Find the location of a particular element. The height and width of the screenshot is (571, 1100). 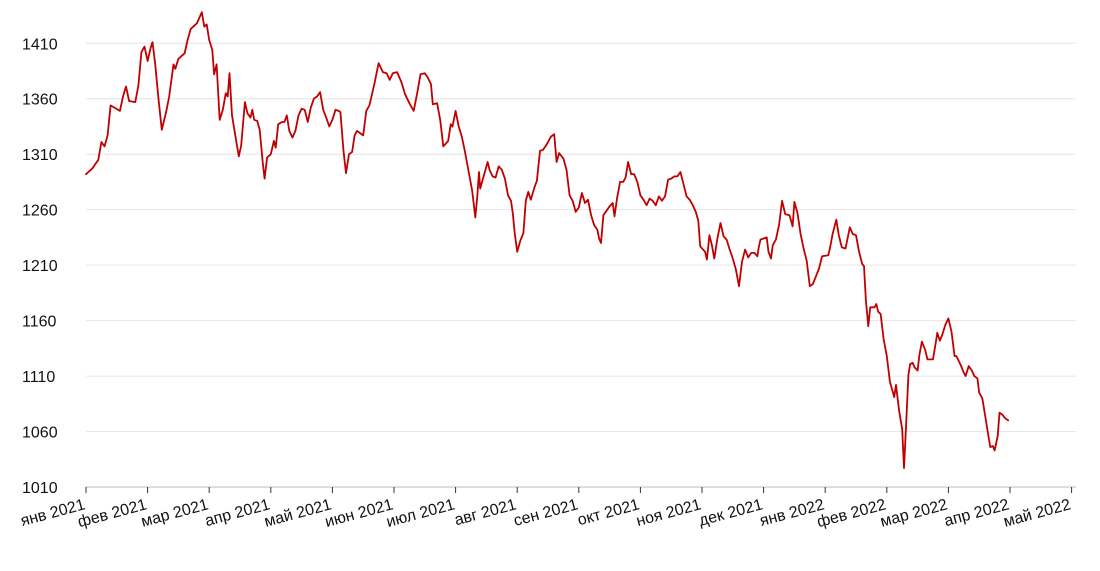

x-tick-label: июл 2021 is located at coordinates (421, 513).